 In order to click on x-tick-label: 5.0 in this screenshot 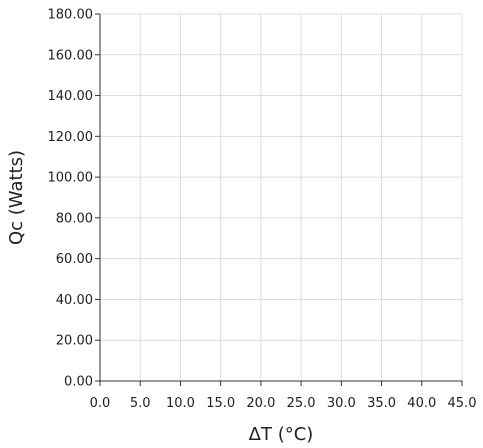, I will do `click(140, 403)`.